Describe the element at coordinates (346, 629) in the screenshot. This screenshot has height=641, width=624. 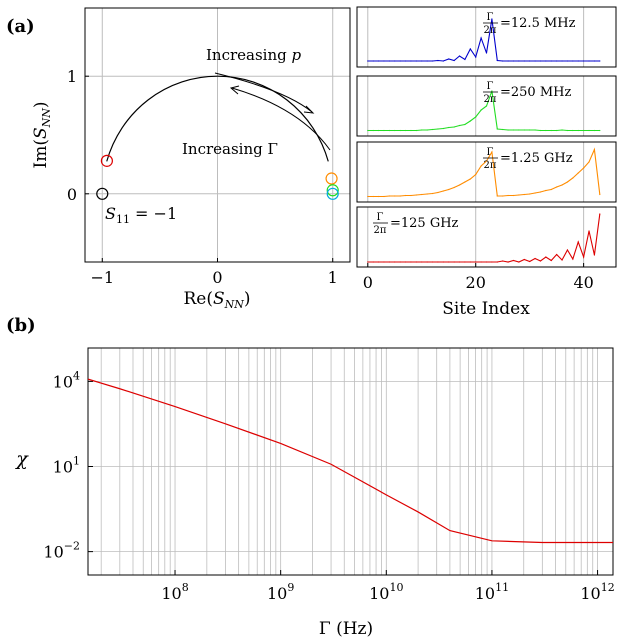
I see `chi-xlabel: Γ (Hz)` at that location.